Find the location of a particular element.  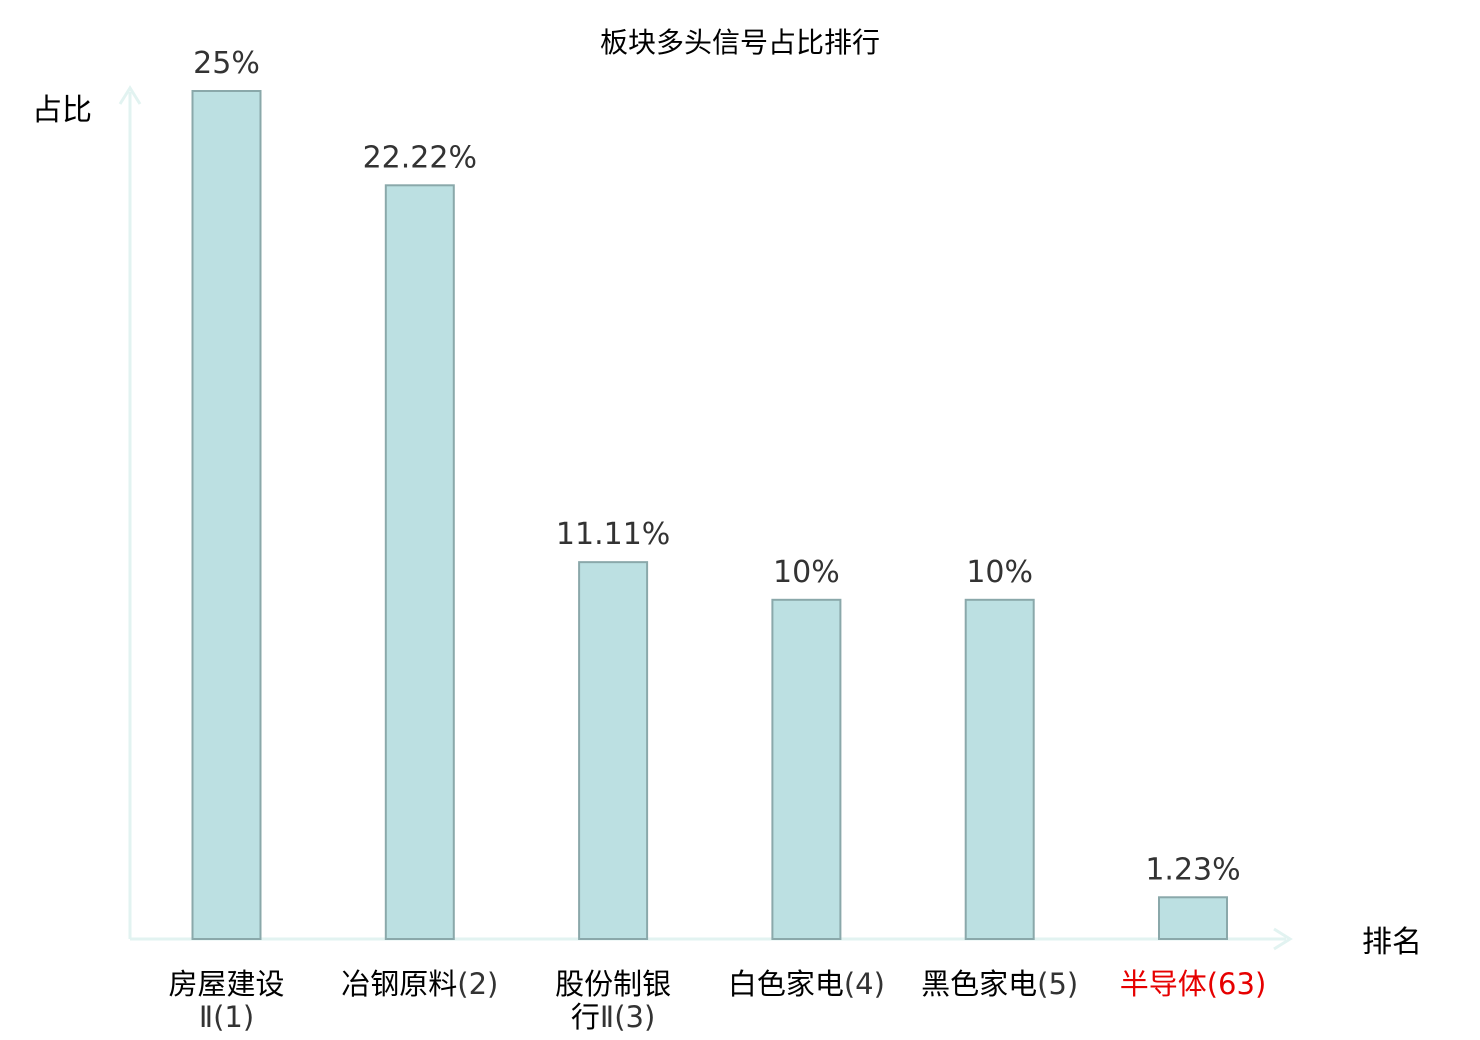

category-label: 冶钢原料(2) is located at coordinates (419, 984).